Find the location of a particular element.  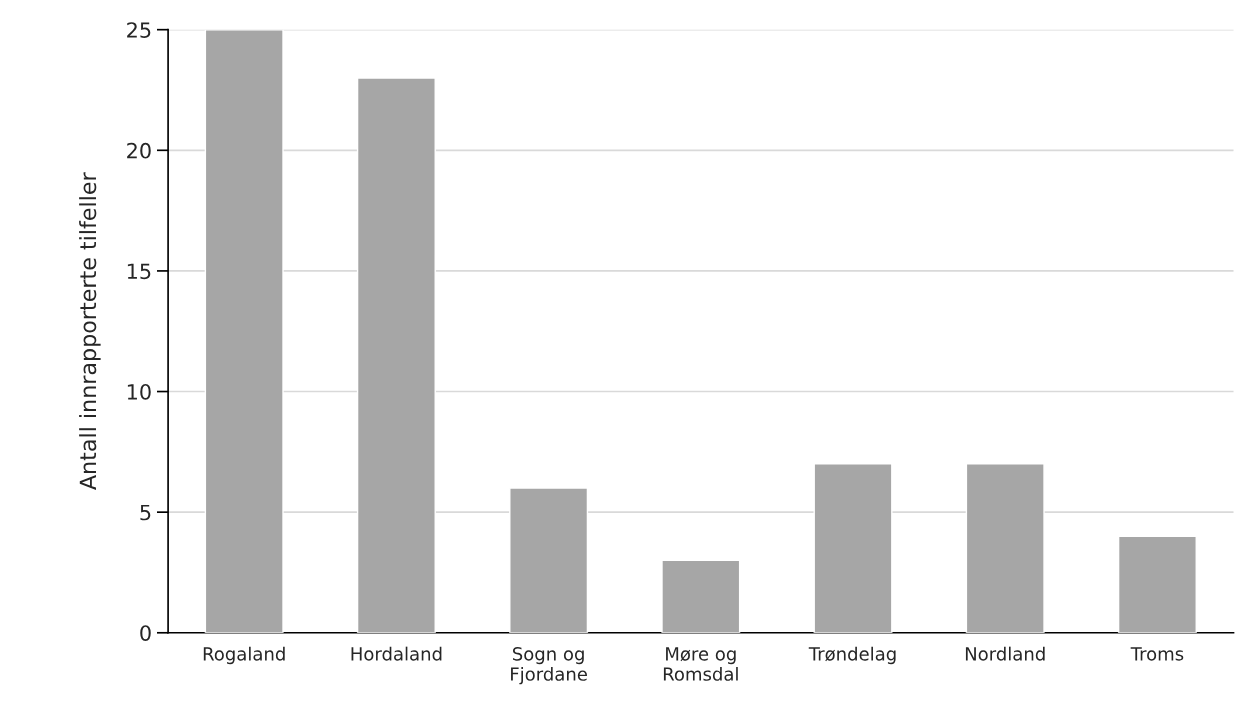

y-tick-label: 5 is located at coordinates (145, 512).